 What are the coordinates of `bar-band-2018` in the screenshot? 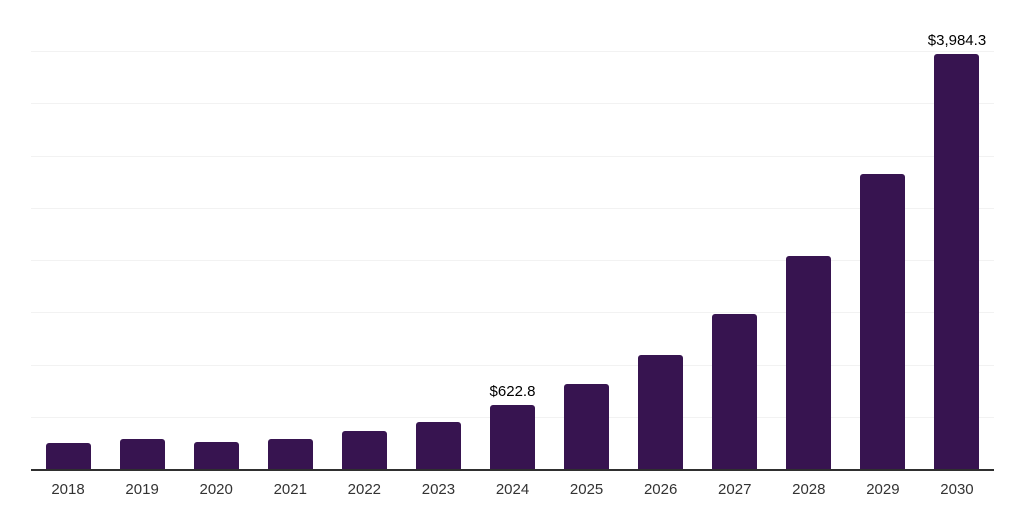 It's located at (68, 235).